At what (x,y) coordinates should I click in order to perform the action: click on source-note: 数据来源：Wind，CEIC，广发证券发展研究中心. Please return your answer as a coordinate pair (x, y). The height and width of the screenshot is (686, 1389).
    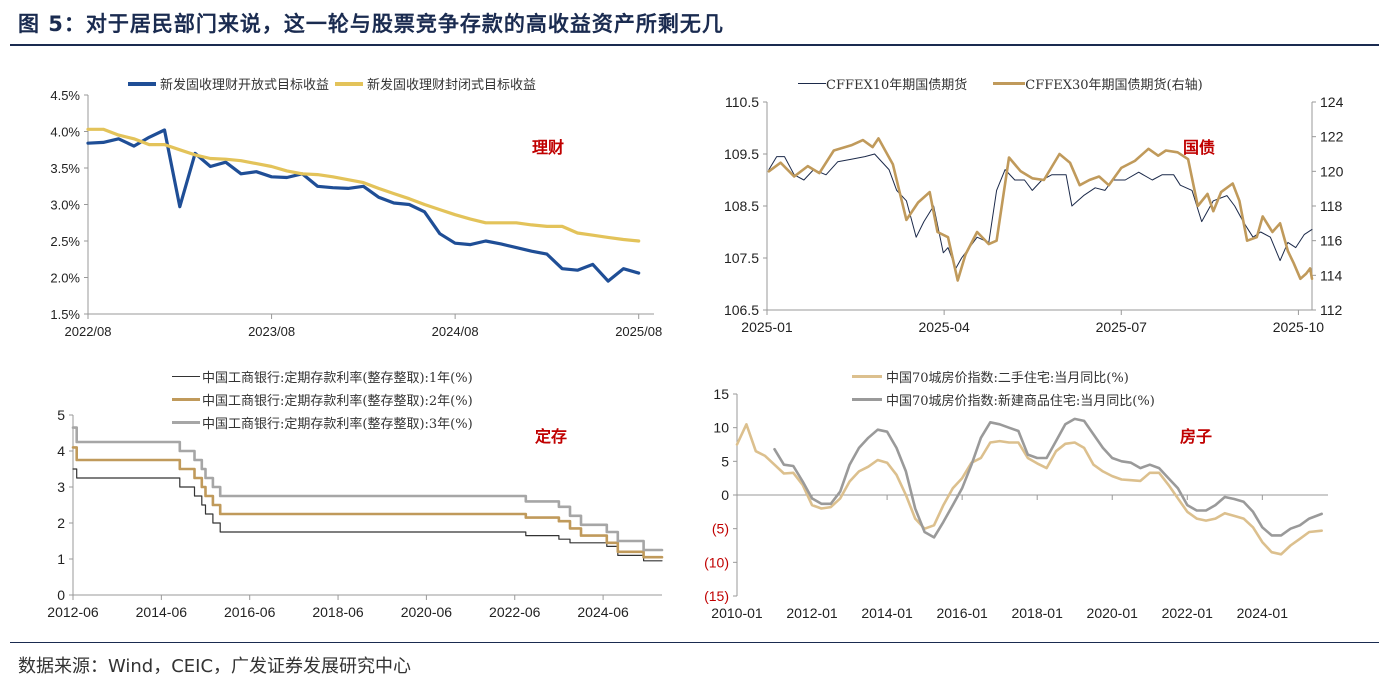
    Looking at the image, I should click on (215, 666).